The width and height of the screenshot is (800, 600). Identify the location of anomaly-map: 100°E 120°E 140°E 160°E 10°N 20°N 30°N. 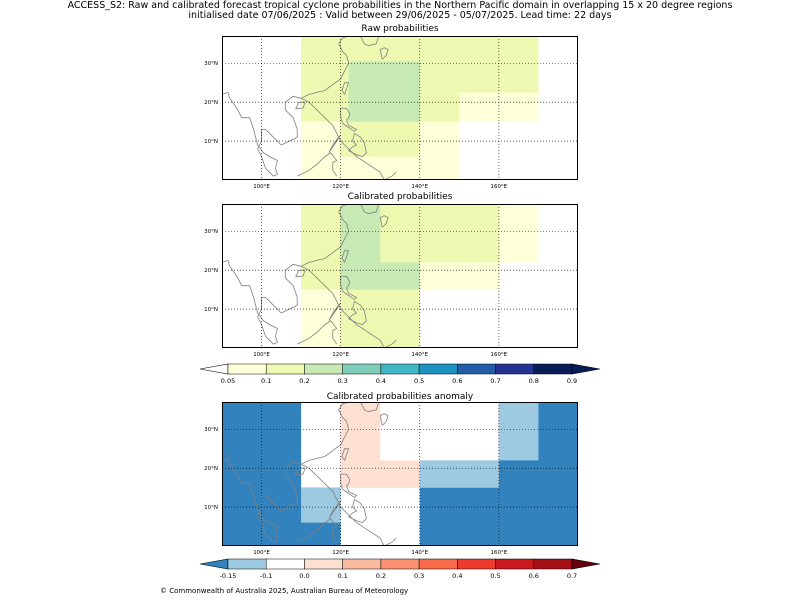
(391, 478).